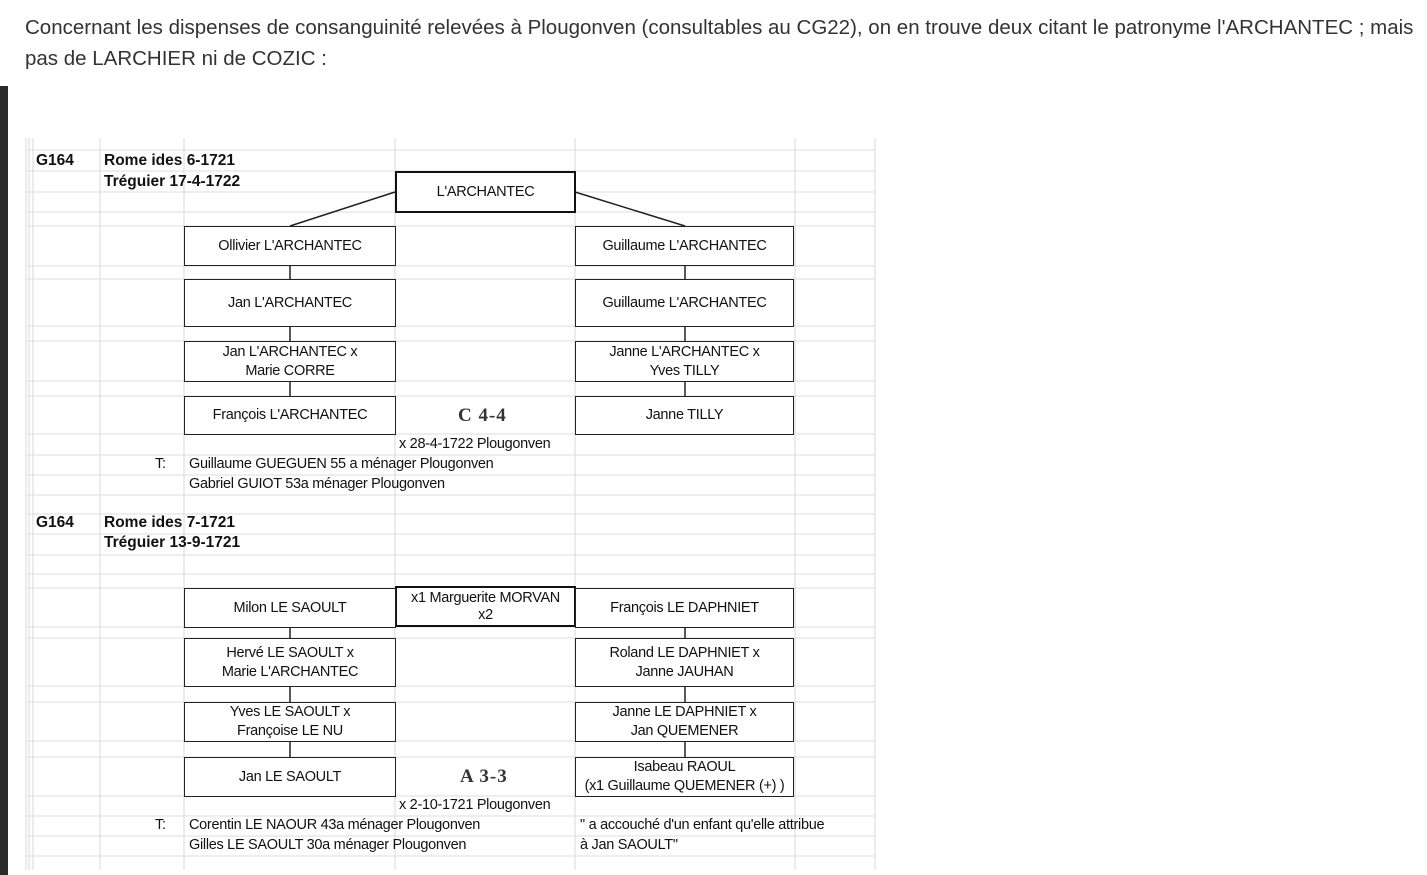 This screenshot has width=1427, height=875. I want to click on left-box-3: Jan L'ARCHANTEC x Marie CORRE, so click(290, 361).